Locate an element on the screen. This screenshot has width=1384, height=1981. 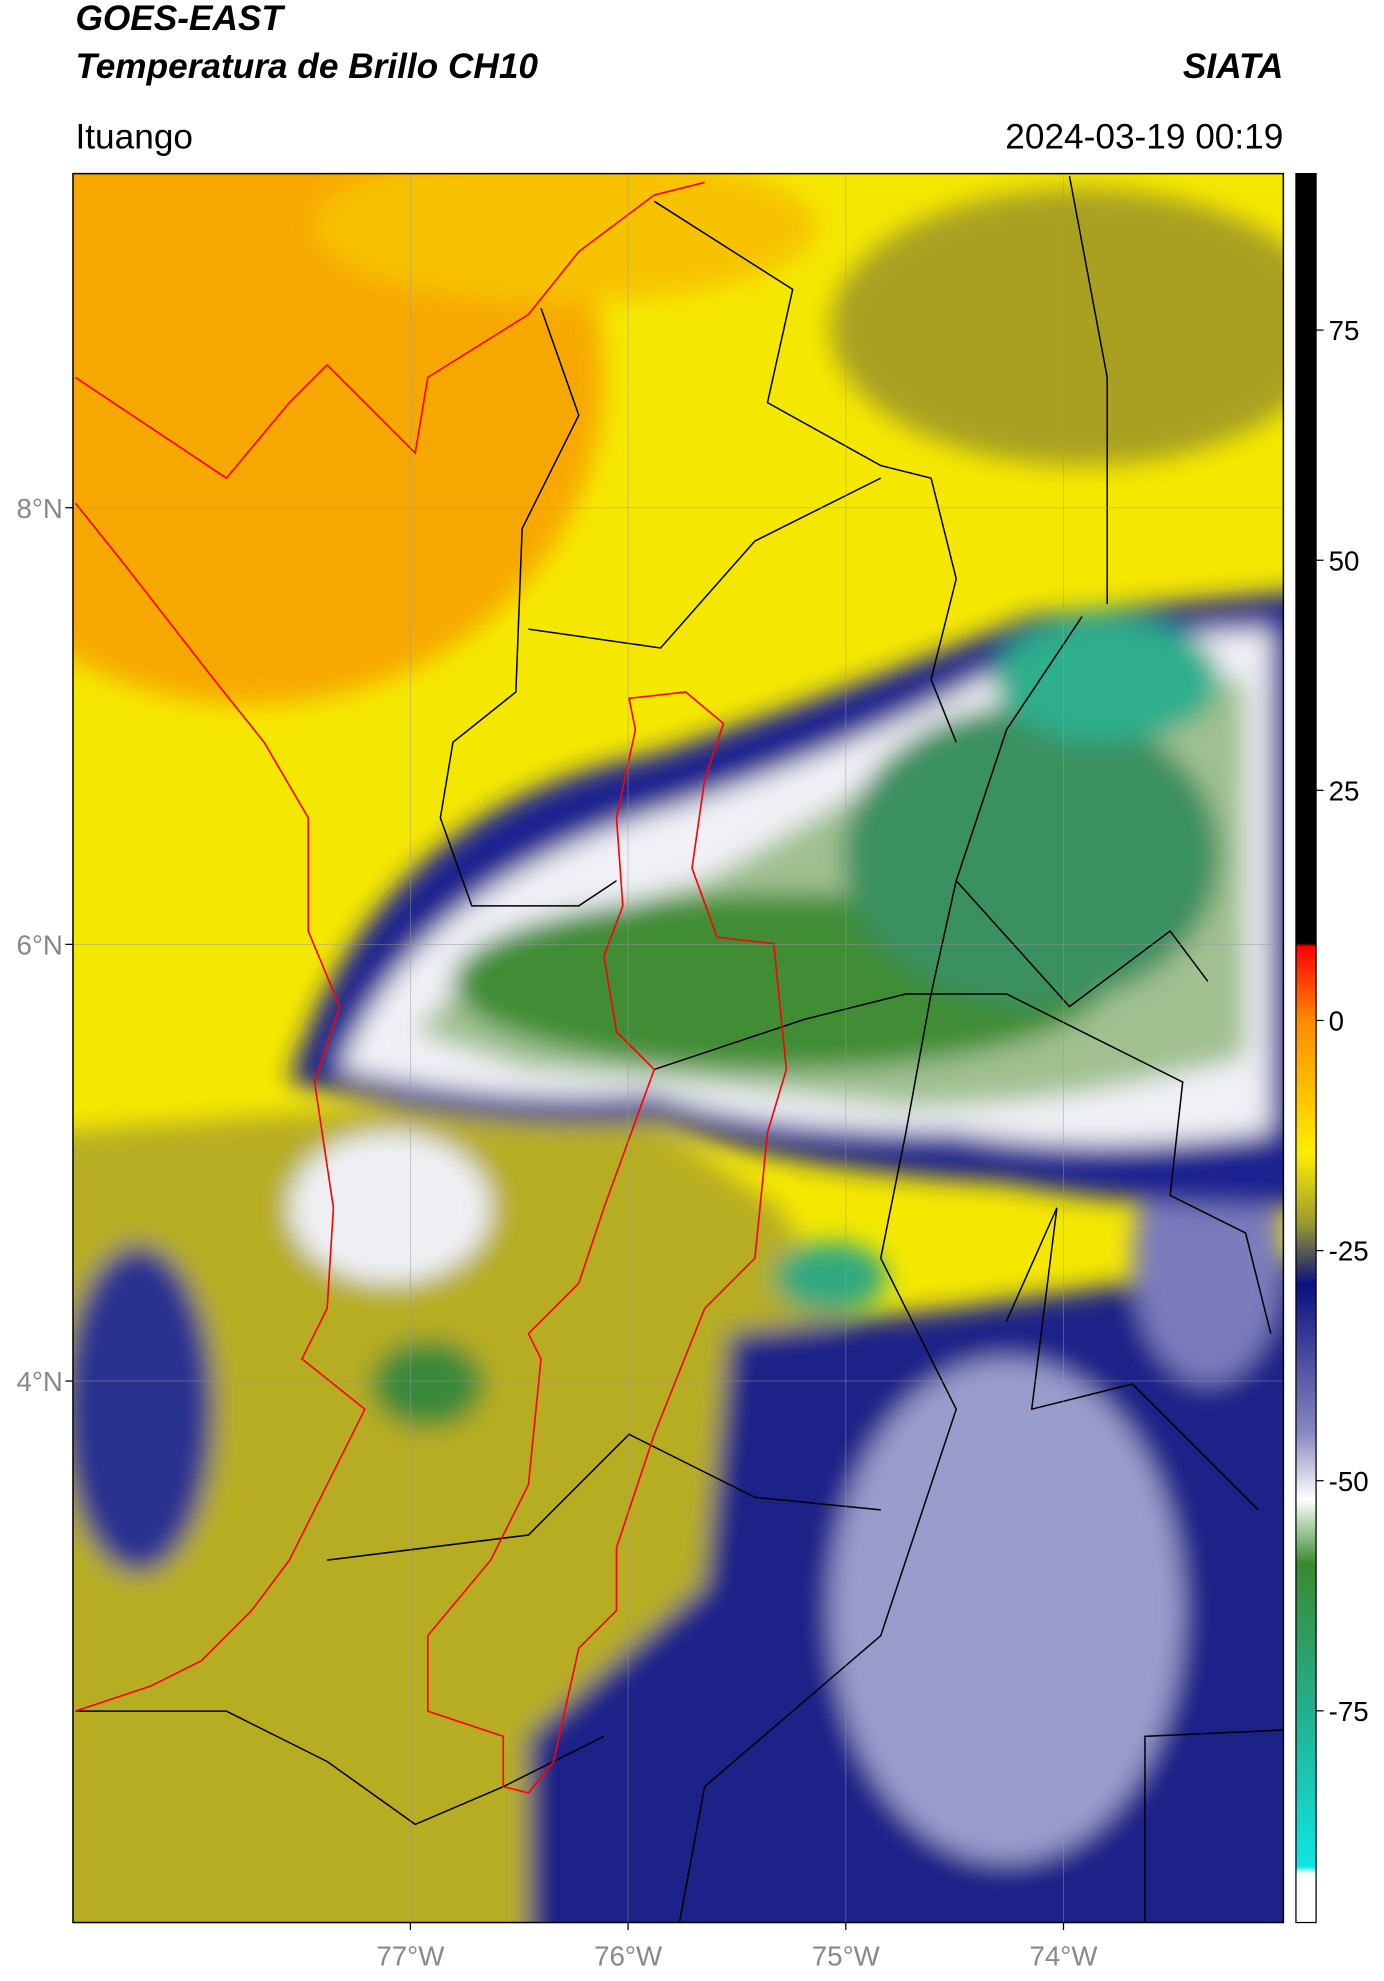
y-tick-label: 6°N is located at coordinates (39, 944).